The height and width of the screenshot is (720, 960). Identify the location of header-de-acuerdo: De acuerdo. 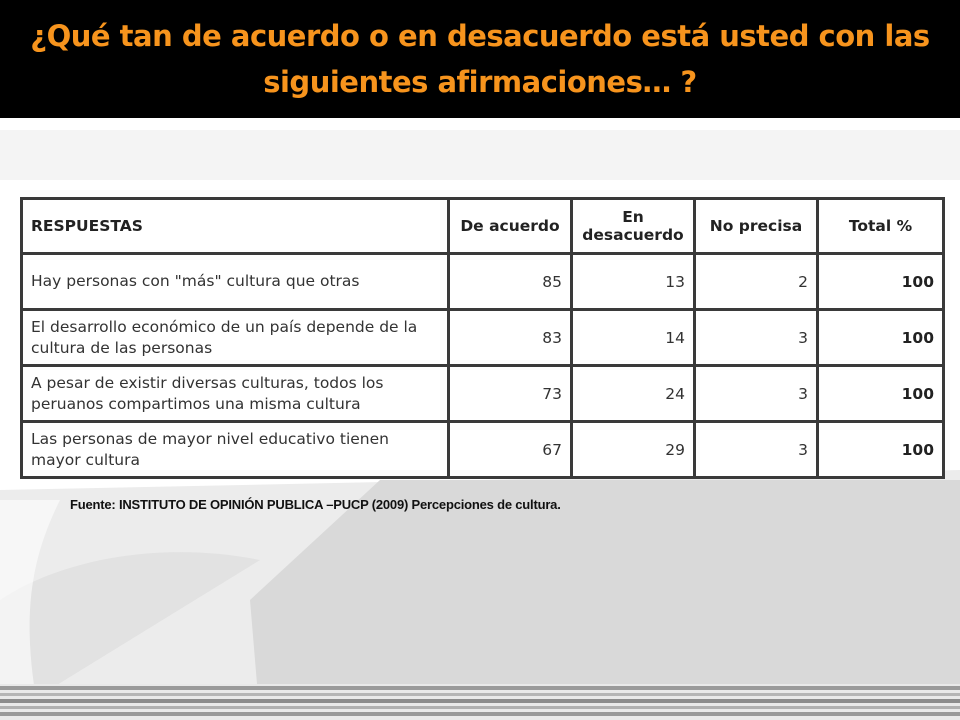
(510, 226).